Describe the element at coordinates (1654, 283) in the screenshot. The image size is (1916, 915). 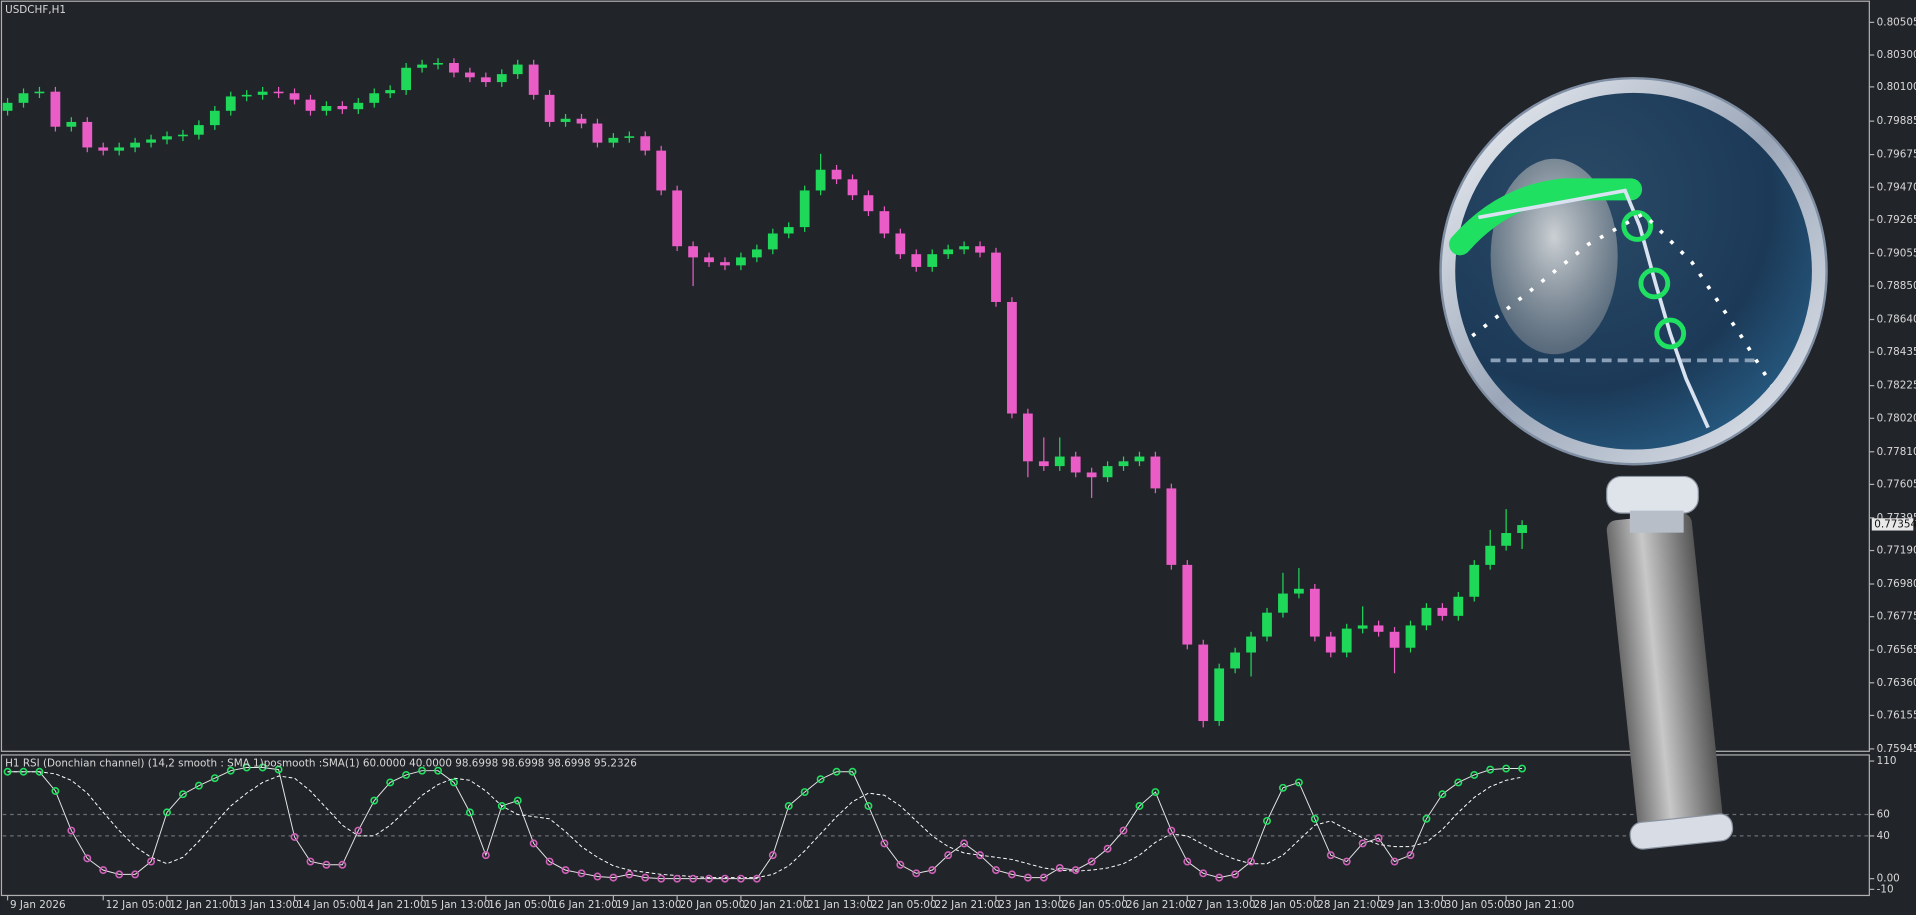
I see `lens-point` at that location.